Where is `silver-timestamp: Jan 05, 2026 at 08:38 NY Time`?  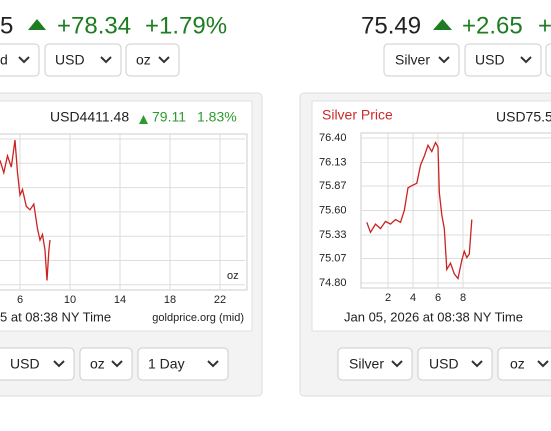 silver-timestamp: Jan 05, 2026 at 08:38 NY Time is located at coordinates (433, 316).